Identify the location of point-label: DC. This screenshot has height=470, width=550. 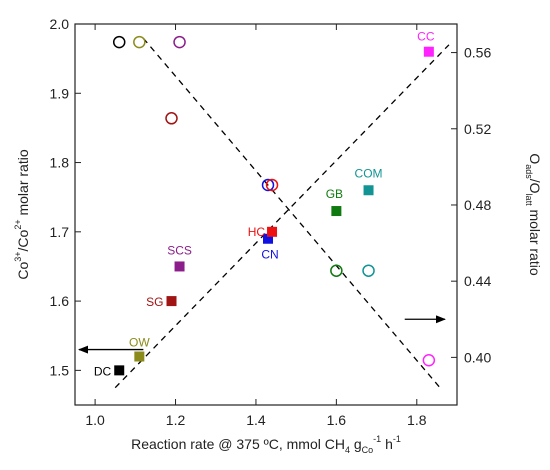
(103, 371).